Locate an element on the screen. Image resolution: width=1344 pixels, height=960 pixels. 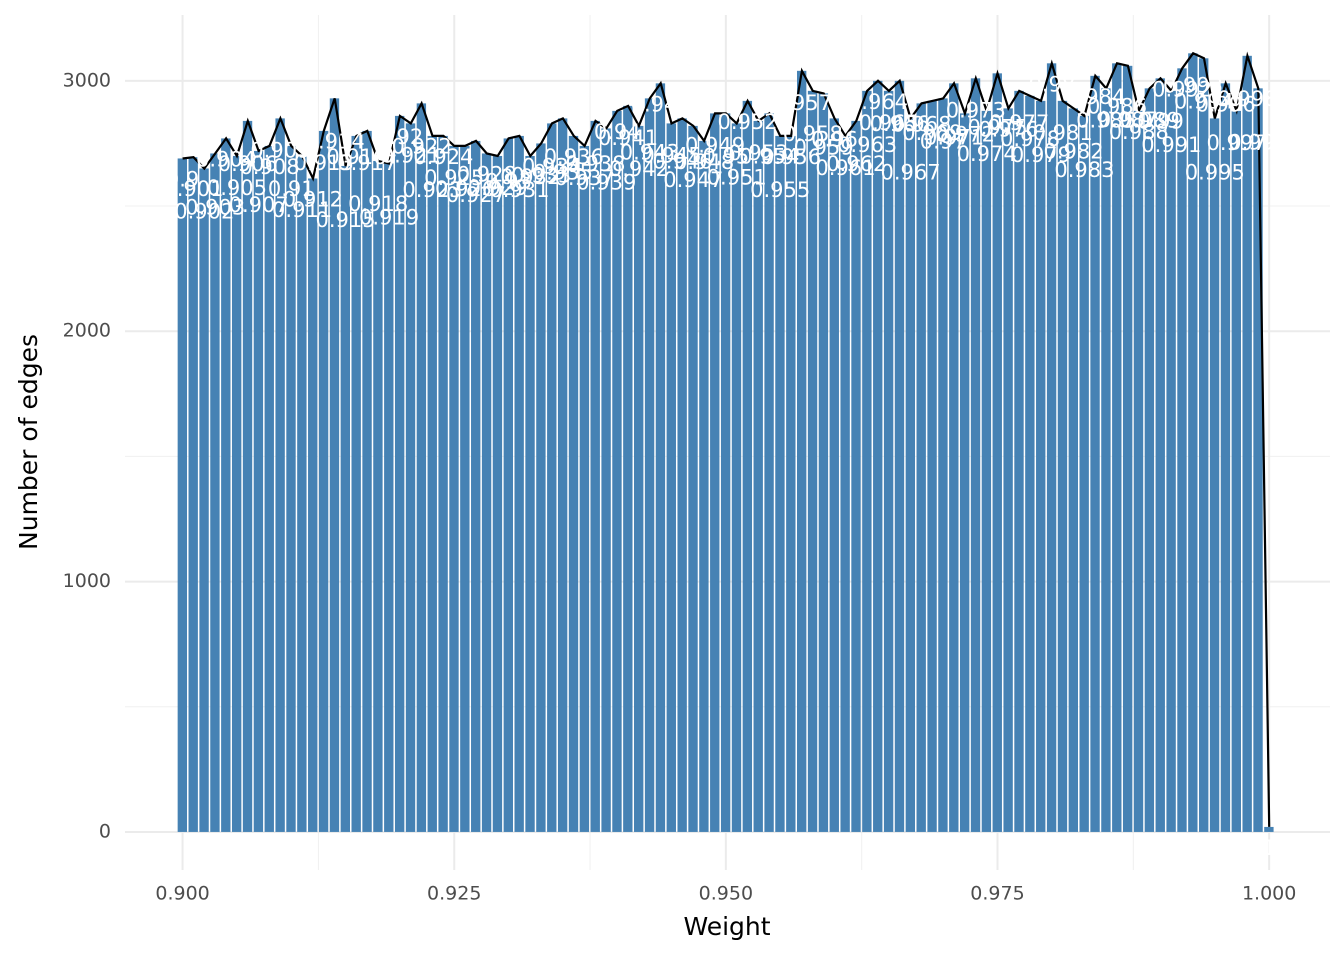
bar-label: 0.966 is located at coordinates (900, 124).